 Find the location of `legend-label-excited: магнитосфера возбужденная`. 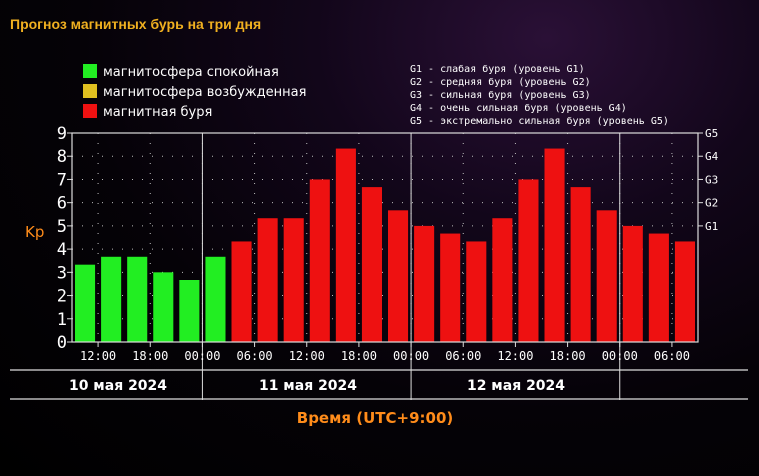

legend-label-excited: магнитосфера возбужденная is located at coordinates (204, 92).